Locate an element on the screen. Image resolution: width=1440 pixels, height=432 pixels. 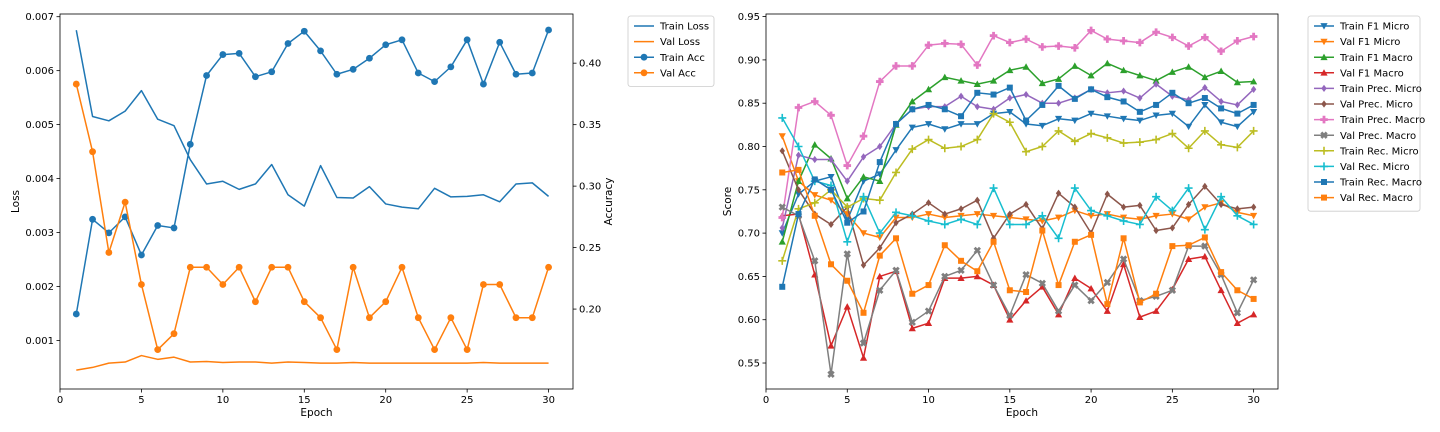
legend-label: Train Rec. Micro is located at coordinates (1379, 151).